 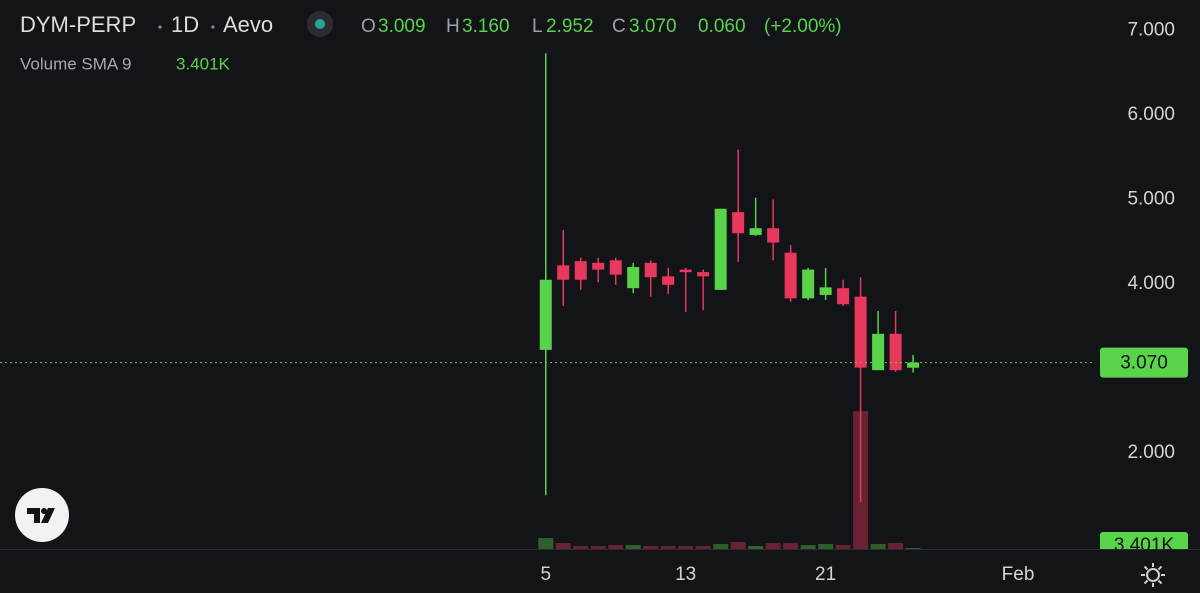 What do you see at coordinates (486, 26) in the screenshot?
I see `high-value: 3.160` at bounding box center [486, 26].